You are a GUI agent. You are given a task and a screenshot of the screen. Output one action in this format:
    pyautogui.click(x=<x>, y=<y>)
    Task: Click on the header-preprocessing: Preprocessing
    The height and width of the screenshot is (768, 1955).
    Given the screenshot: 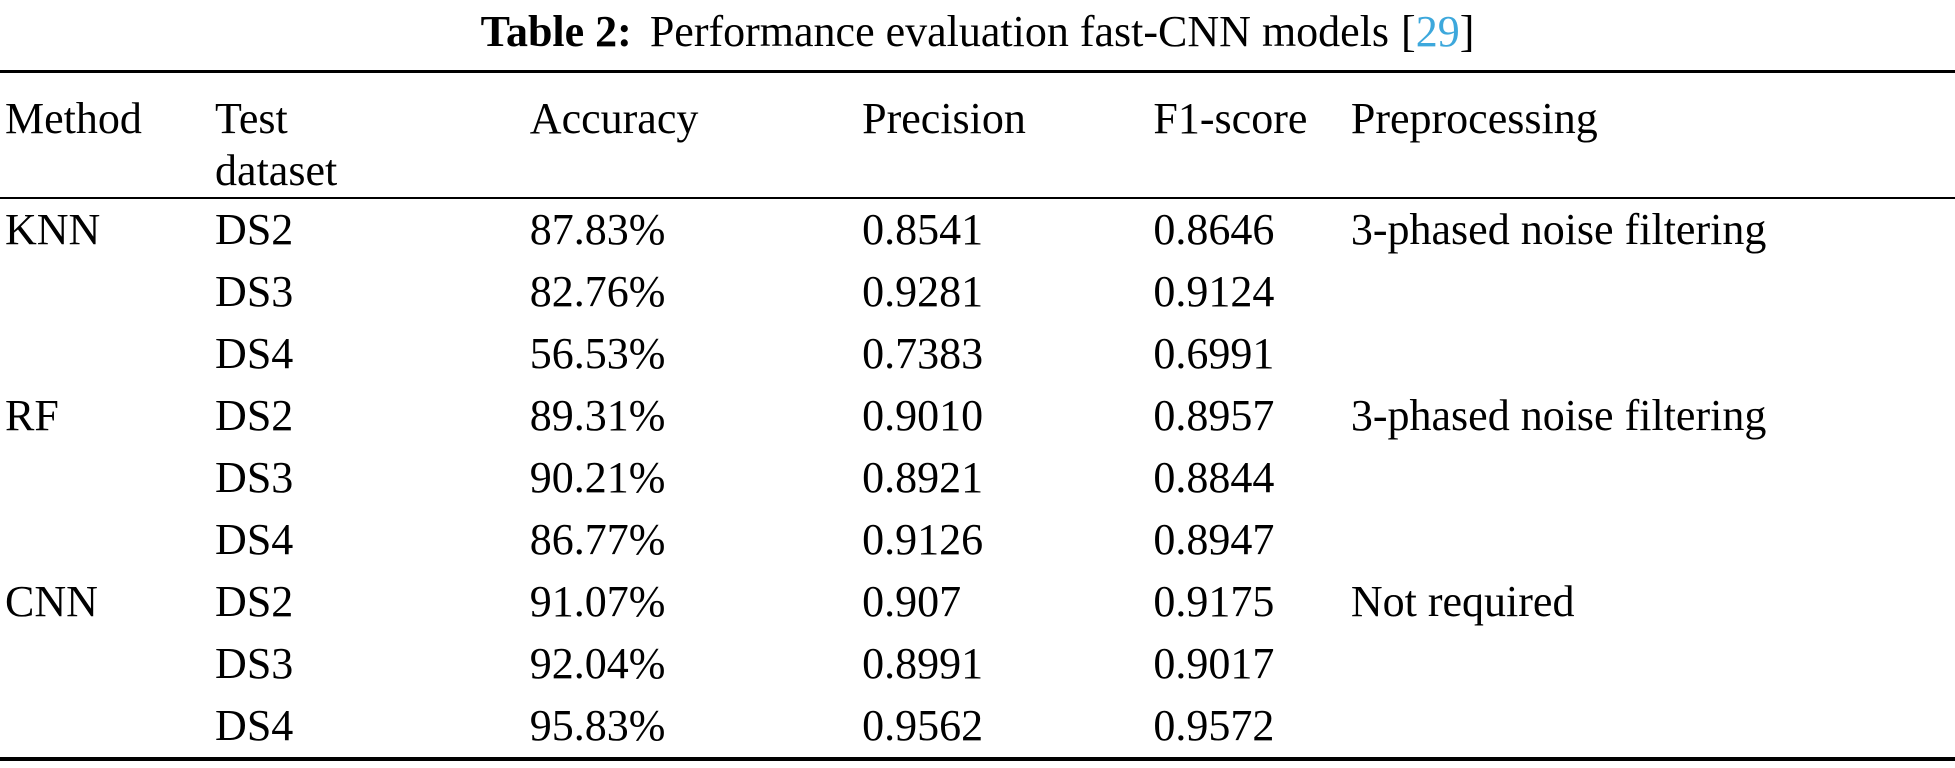 What is the action you would take?
    pyautogui.click(x=1652, y=135)
    